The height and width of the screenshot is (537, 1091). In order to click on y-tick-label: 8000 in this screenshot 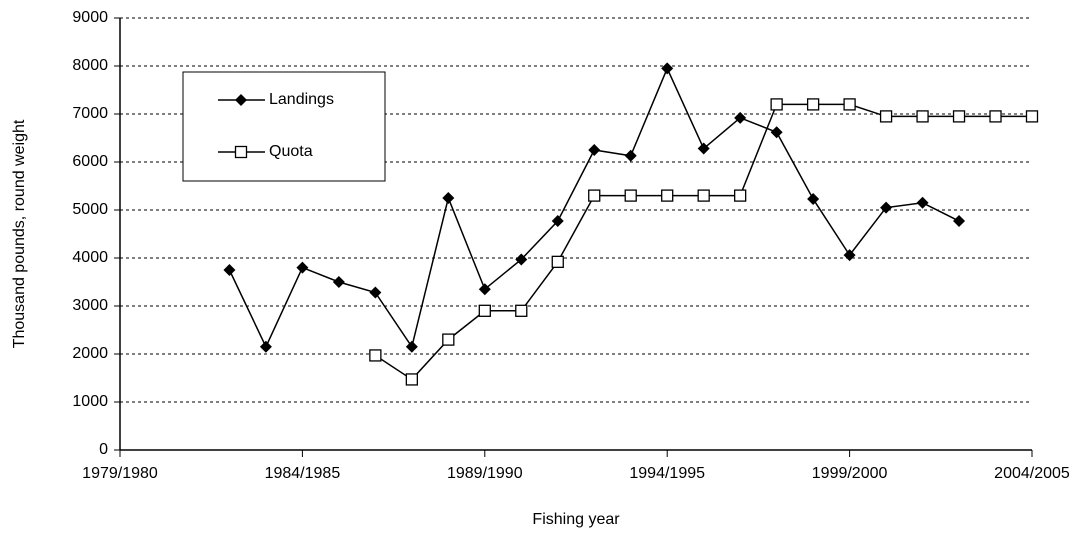, I will do `click(90, 65)`.